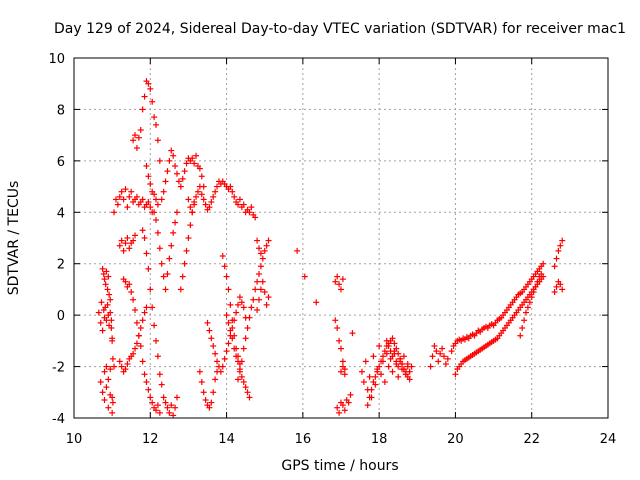 This screenshot has height=480, width=640. What do you see at coordinates (61, 110) in the screenshot?
I see `y-tick-label: 8` at bounding box center [61, 110].